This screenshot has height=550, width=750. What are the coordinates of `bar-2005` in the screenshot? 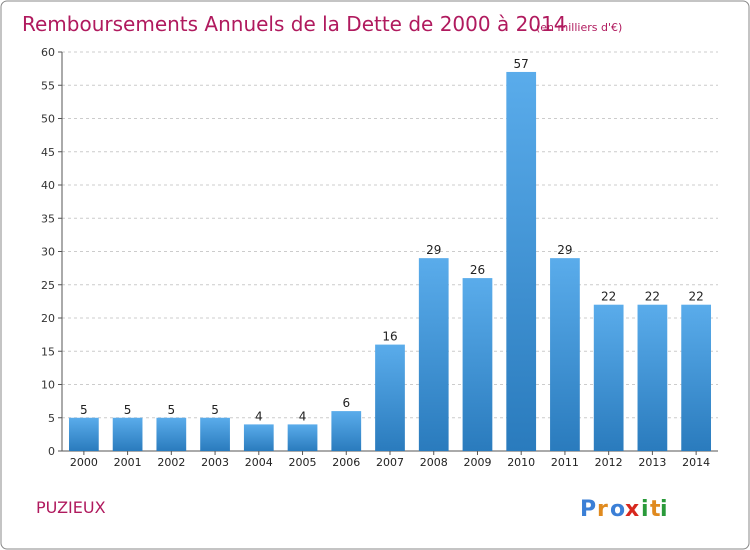 It's located at (302, 437).